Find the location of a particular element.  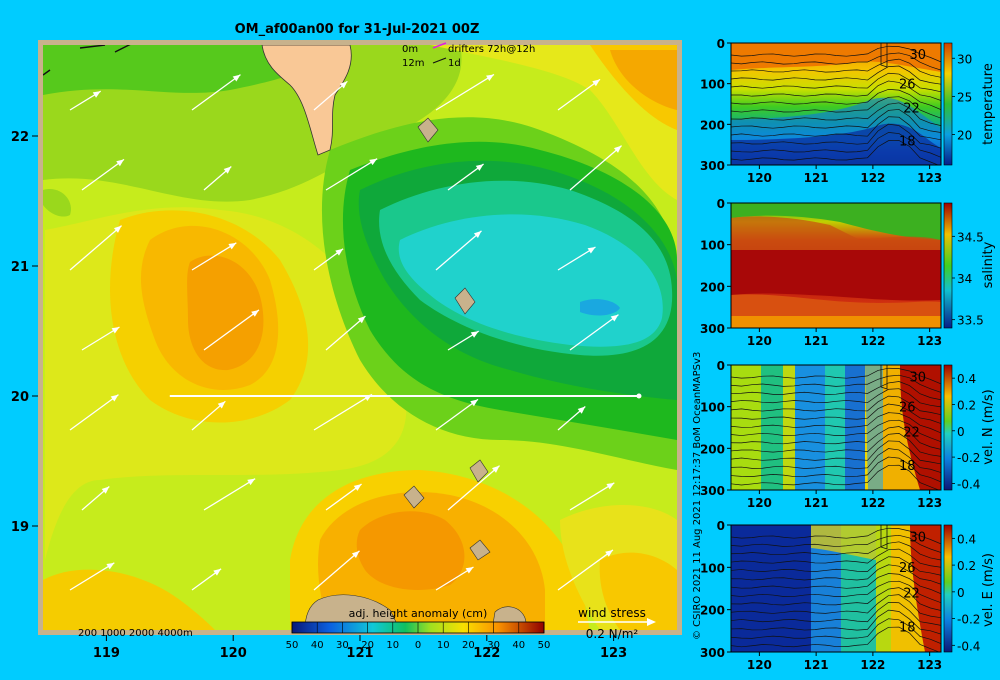

main-colorbar-tick-label: 0 is located at coordinates (418, 645).